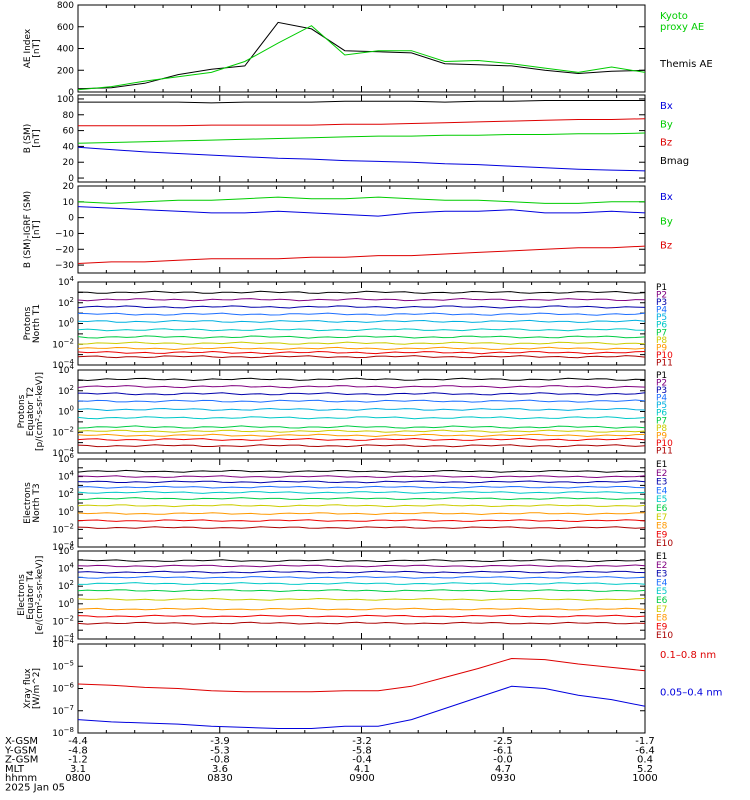  Describe the element at coordinates (691, 693) in the screenshot. I see `legend-label: 0.05–0.4 nm` at that location.